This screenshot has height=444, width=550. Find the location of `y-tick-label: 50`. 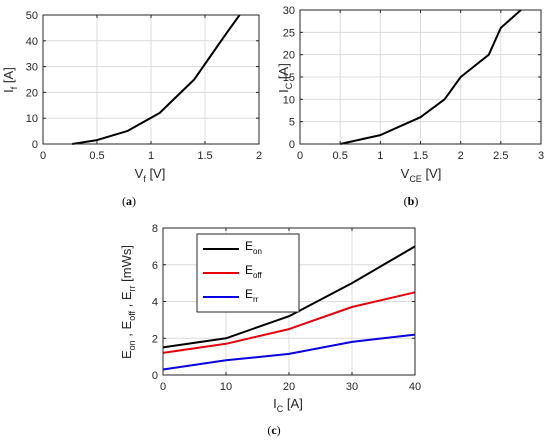

y-tick-label: 50 is located at coordinates (32, 16).